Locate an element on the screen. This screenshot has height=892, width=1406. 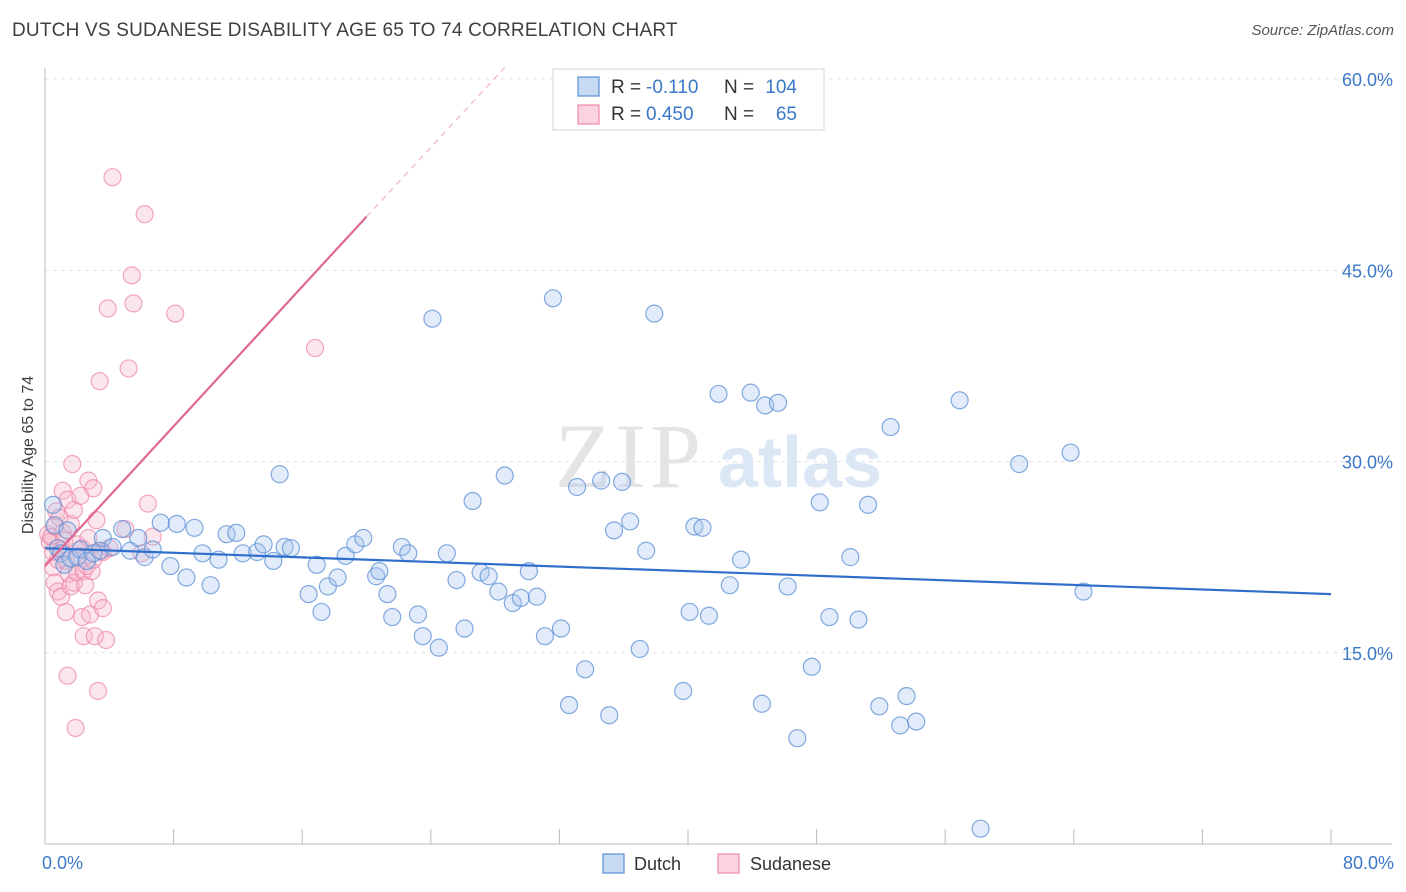
bottom-legend-sudanese: Sudanese is located at coordinates (790, 864).